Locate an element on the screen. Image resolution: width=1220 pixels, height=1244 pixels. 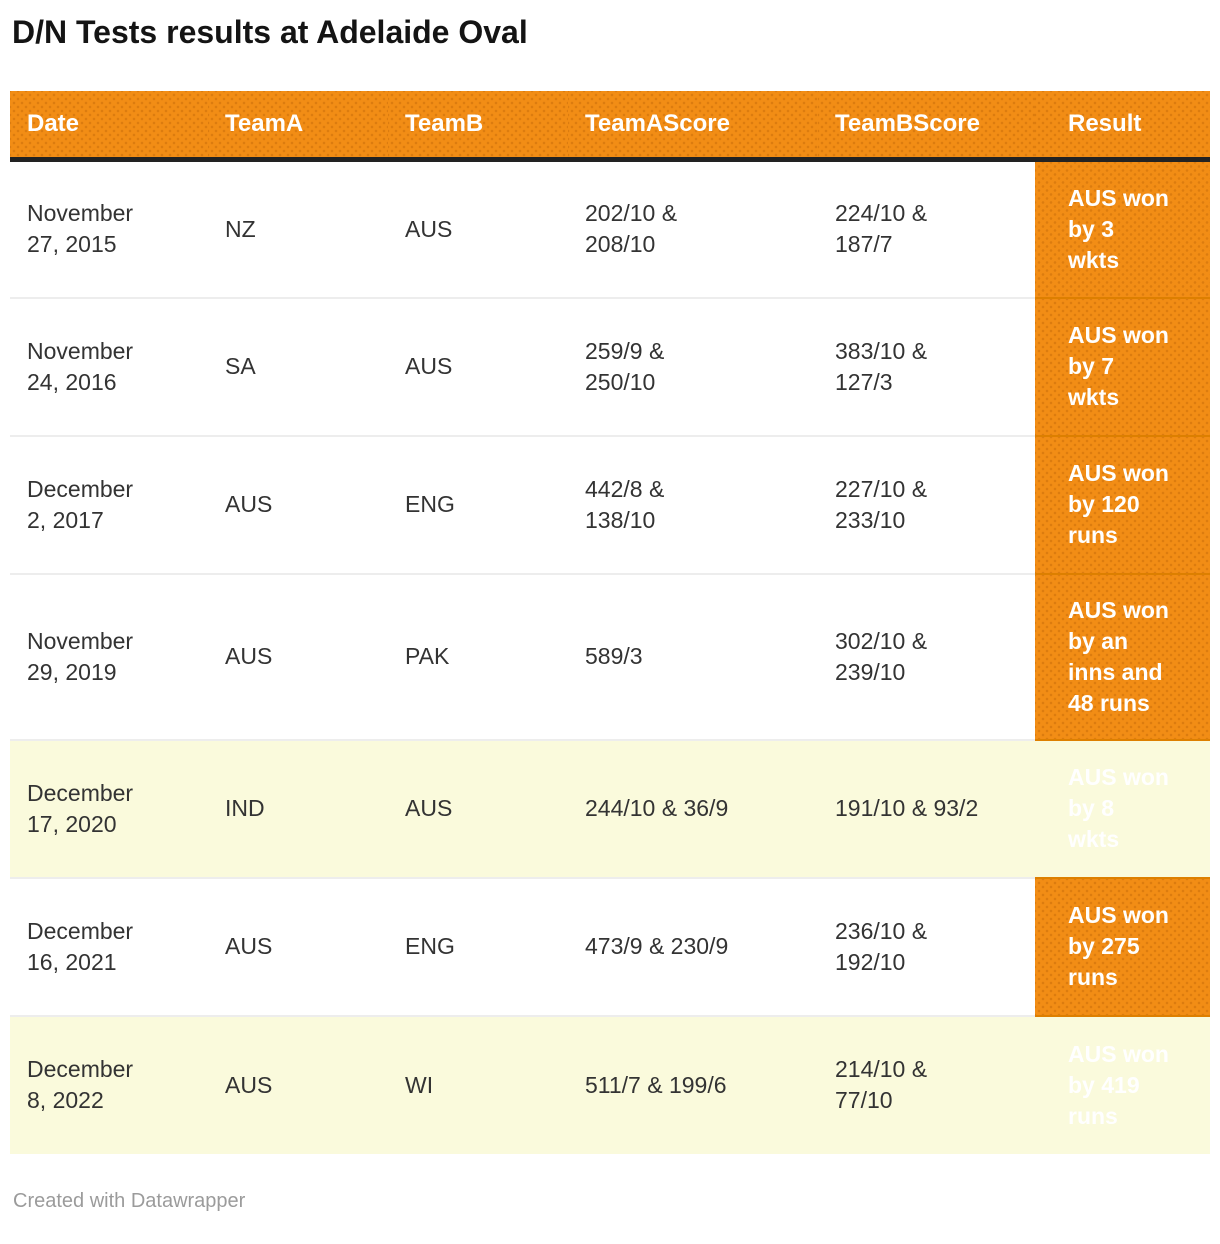
date-cell: November 29, 2019 is located at coordinates (109, 656).